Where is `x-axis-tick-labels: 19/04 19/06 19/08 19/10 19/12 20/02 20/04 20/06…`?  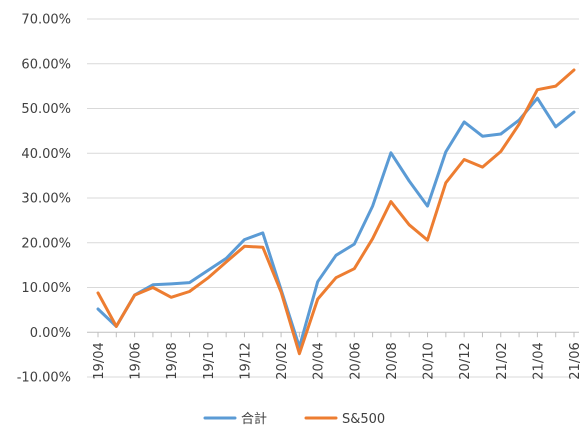
x-axis-tick-labels: 19/04 19/06 19/08 19/10 19/12 20/02 20/04 20/06… is located at coordinates (337, 360).